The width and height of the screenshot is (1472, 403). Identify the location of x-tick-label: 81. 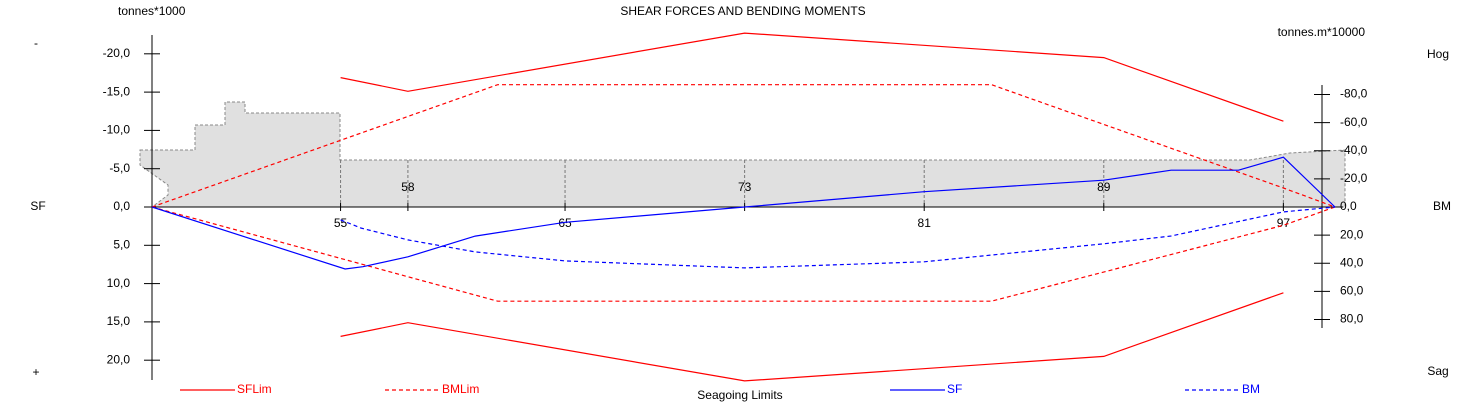
(925, 223).